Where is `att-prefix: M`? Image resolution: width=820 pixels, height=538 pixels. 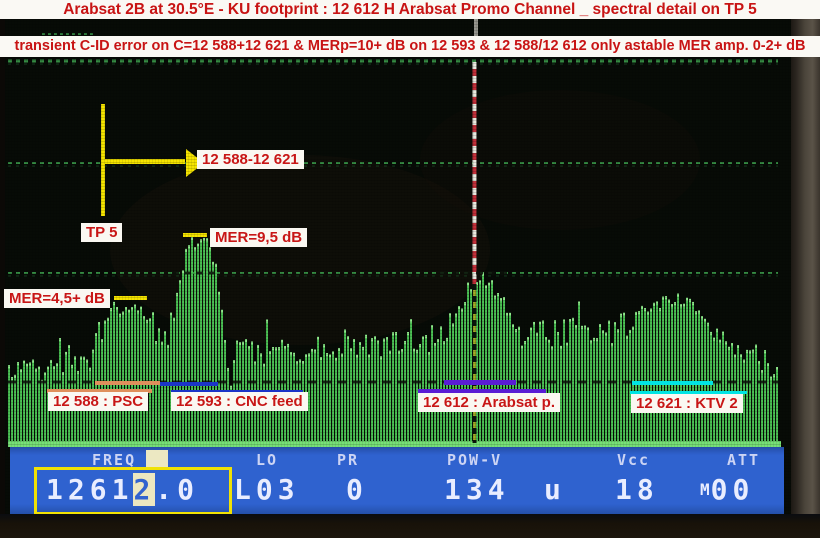 att-prefix: M is located at coordinates (705, 489).